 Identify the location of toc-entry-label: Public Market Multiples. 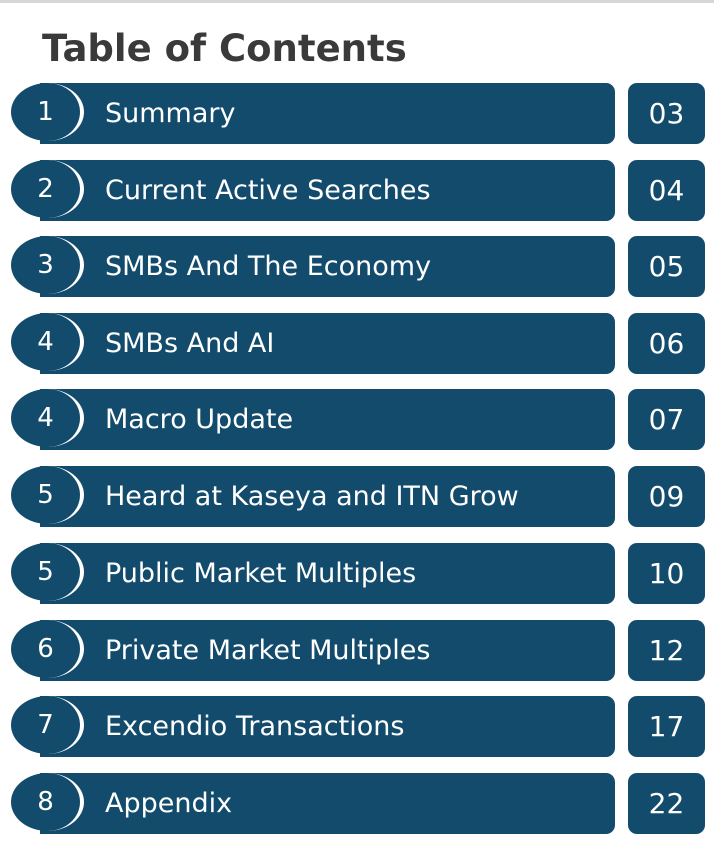
(261, 573).